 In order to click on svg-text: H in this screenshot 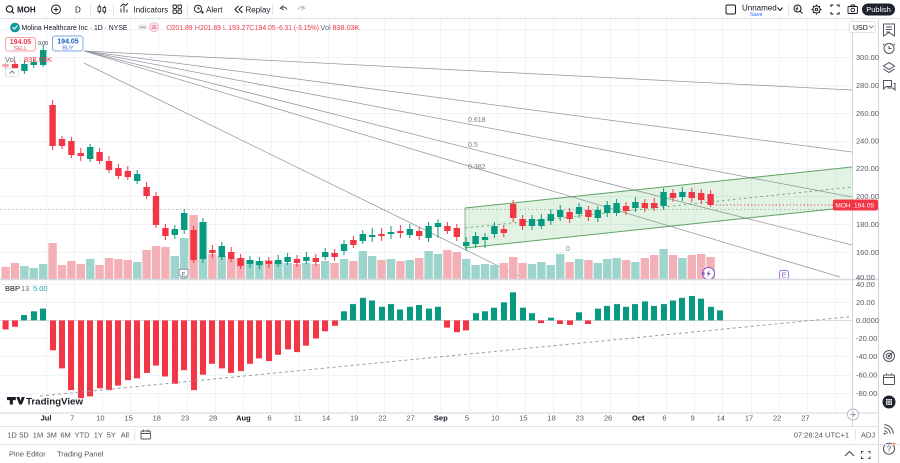, I will do `click(197, 27)`.